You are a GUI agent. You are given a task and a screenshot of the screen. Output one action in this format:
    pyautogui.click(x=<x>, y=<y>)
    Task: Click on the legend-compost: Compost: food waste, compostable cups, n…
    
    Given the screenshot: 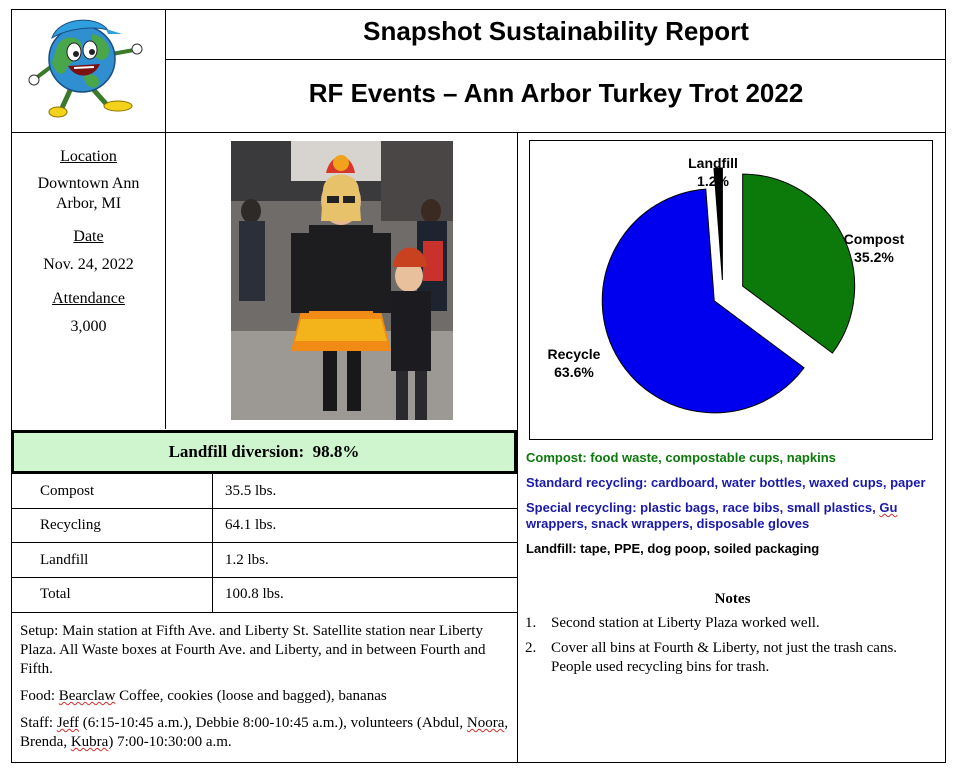 What is the action you would take?
    pyautogui.click(x=681, y=457)
    